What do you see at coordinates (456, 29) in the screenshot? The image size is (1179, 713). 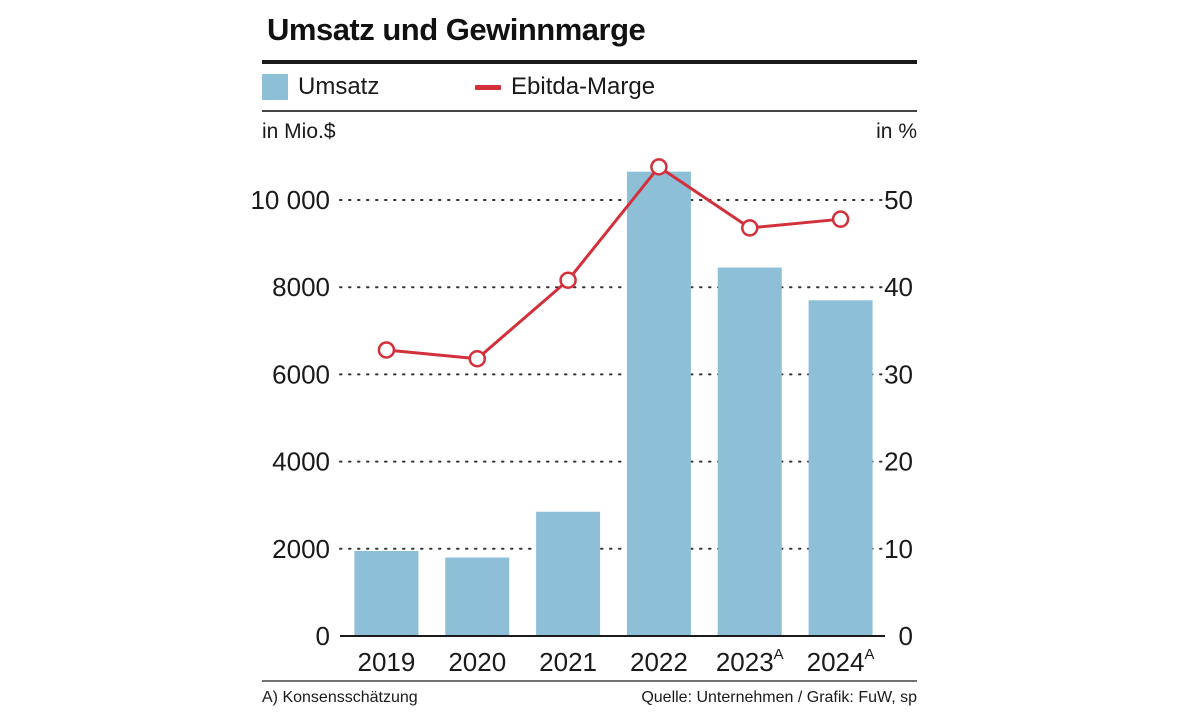 I see `chart-title: Umsatz und Gewinnmarge` at bounding box center [456, 29].